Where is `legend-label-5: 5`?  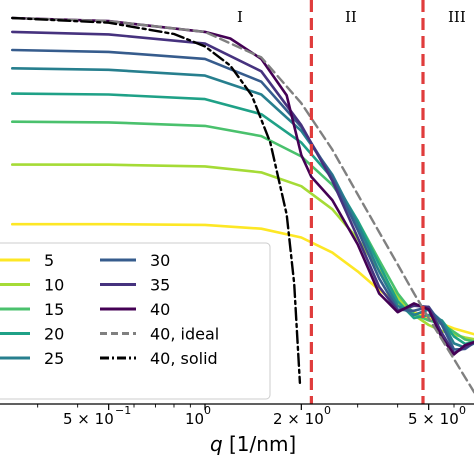 legend-label-5: 5 is located at coordinates (49, 260).